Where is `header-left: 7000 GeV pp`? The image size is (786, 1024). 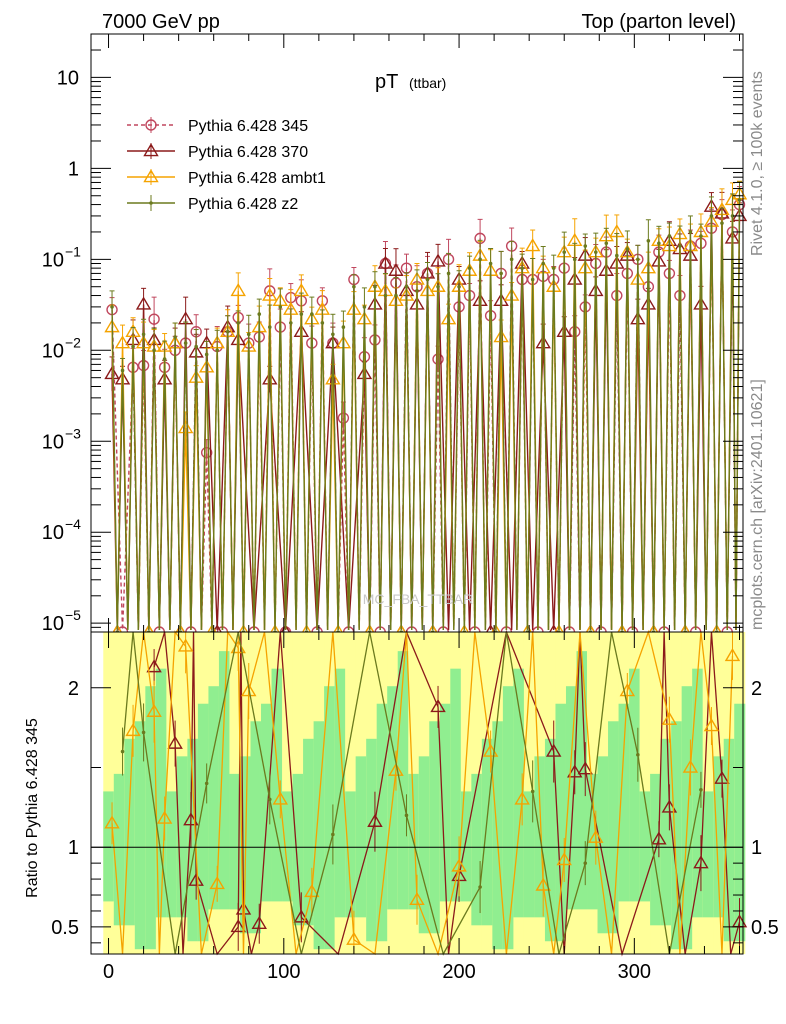 header-left: 7000 GeV pp is located at coordinates (161, 22).